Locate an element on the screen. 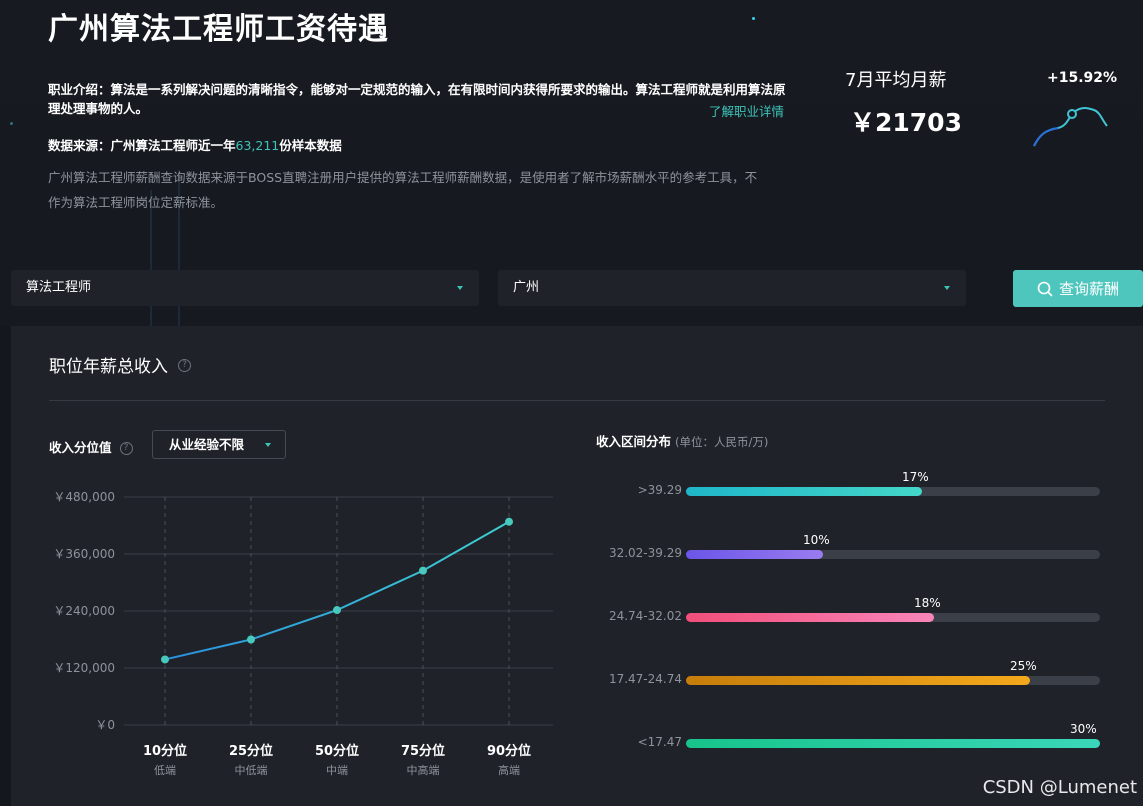 The width and height of the screenshot is (1143, 806). distribution-row: <17.47 30% is located at coordinates (841, 737).